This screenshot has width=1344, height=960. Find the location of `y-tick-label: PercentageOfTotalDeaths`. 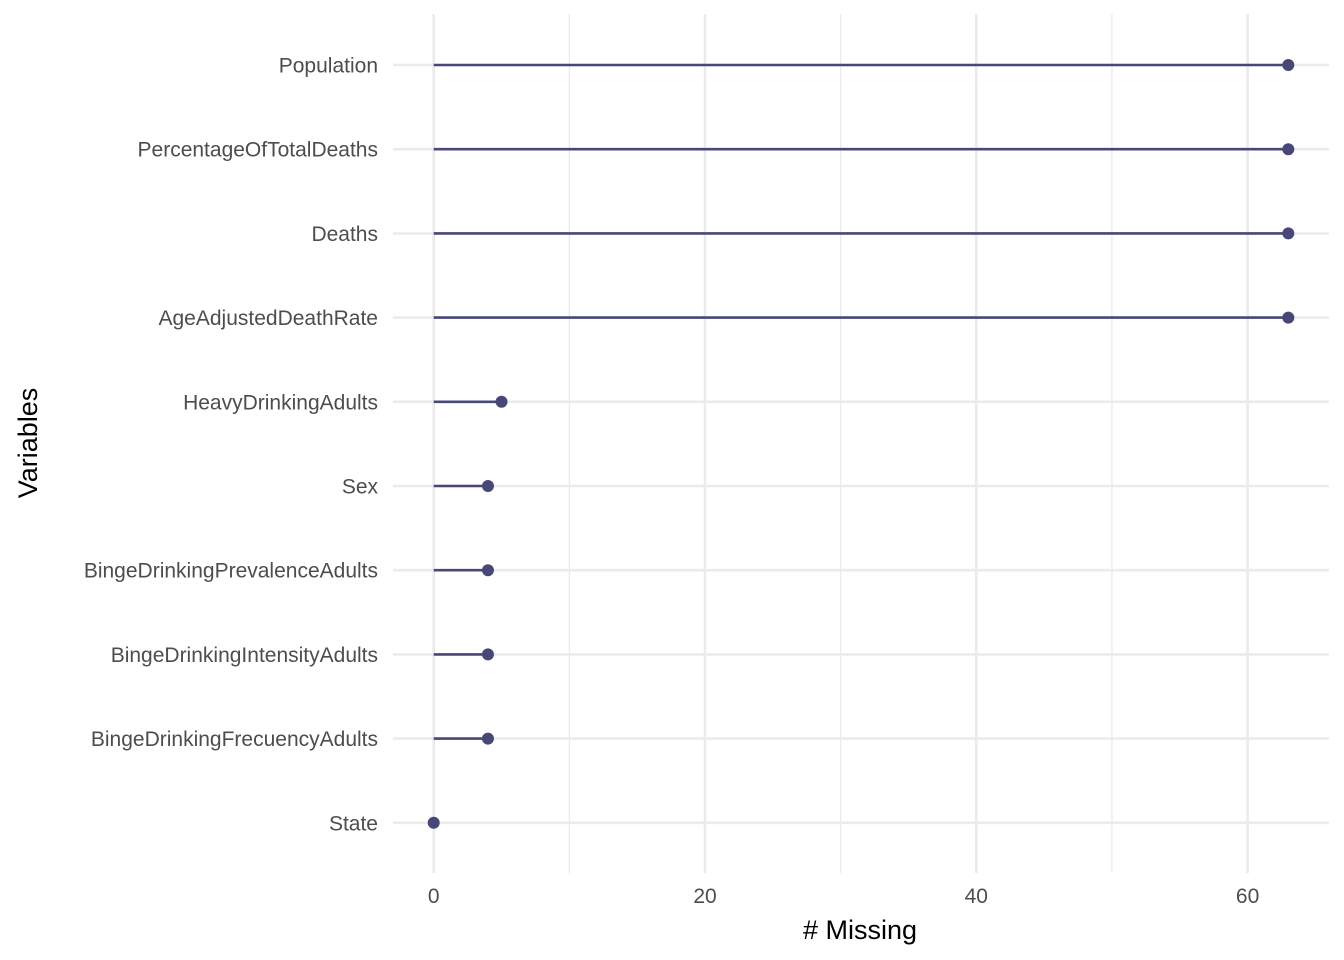

y-tick-label: PercentageOfTotalDeaths is located at coordinates (258, 150).